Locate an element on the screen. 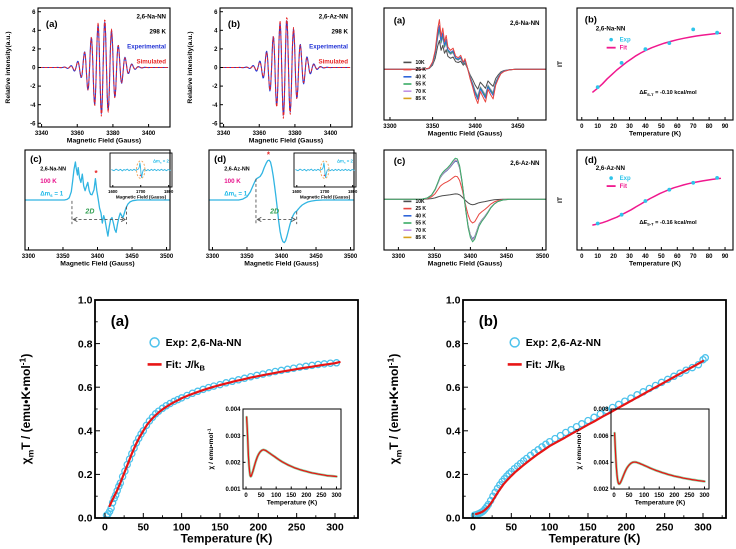 This screenshot has height=549, width=736. x-tick-label: 70 is located at coordinates (693, 127).